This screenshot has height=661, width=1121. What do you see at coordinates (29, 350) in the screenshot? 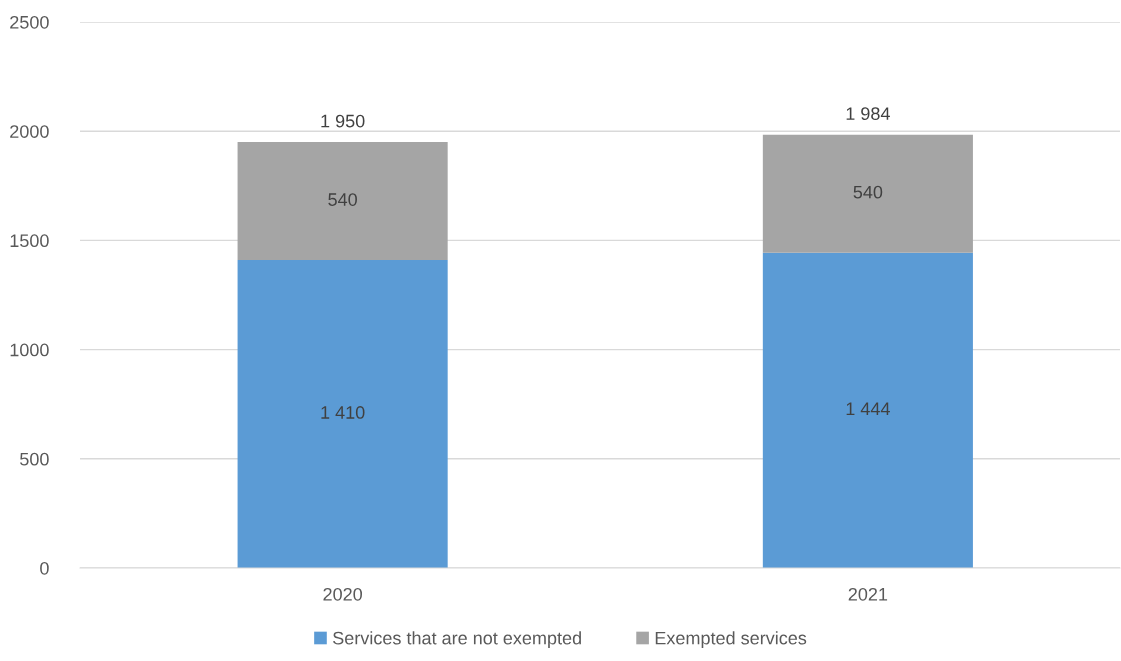
I see `y-tick-label: 1000` at bounding box center [29, 350].